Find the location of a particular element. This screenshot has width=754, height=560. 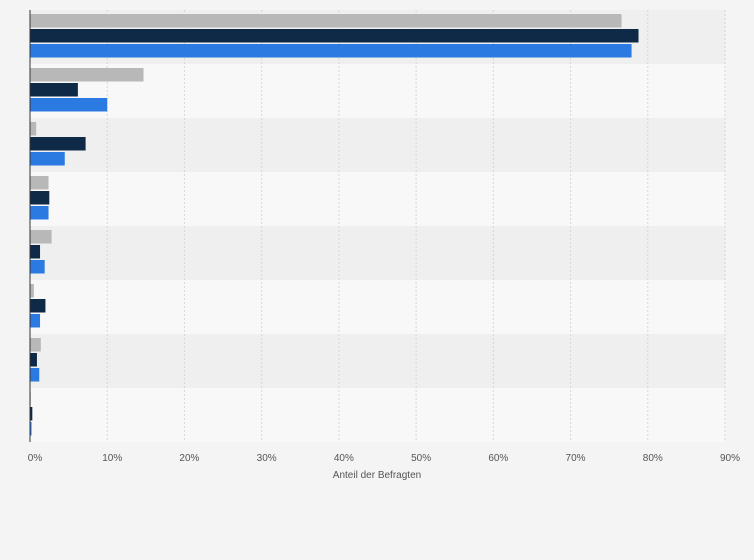

x-tick-label: 40% is located at coordinates (344, 458).